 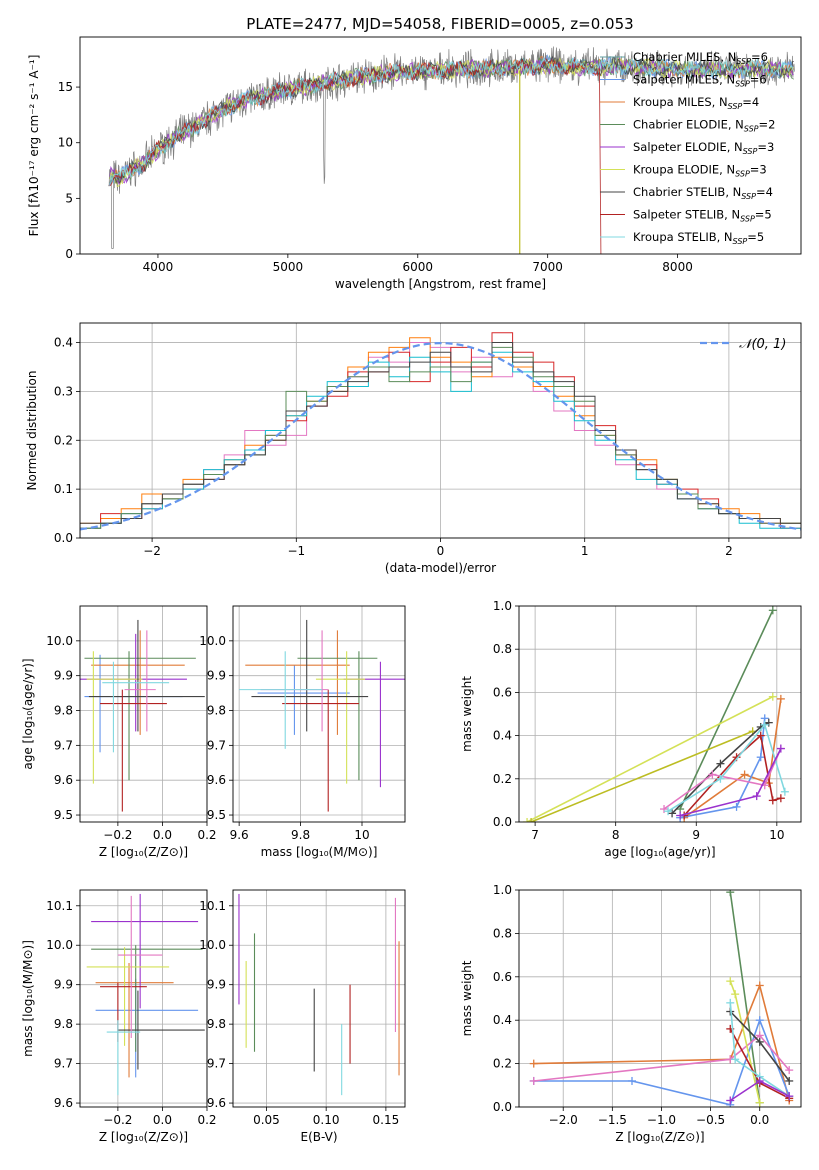 I want to click on x-tick-label: 0, so click(x=441, y=551).